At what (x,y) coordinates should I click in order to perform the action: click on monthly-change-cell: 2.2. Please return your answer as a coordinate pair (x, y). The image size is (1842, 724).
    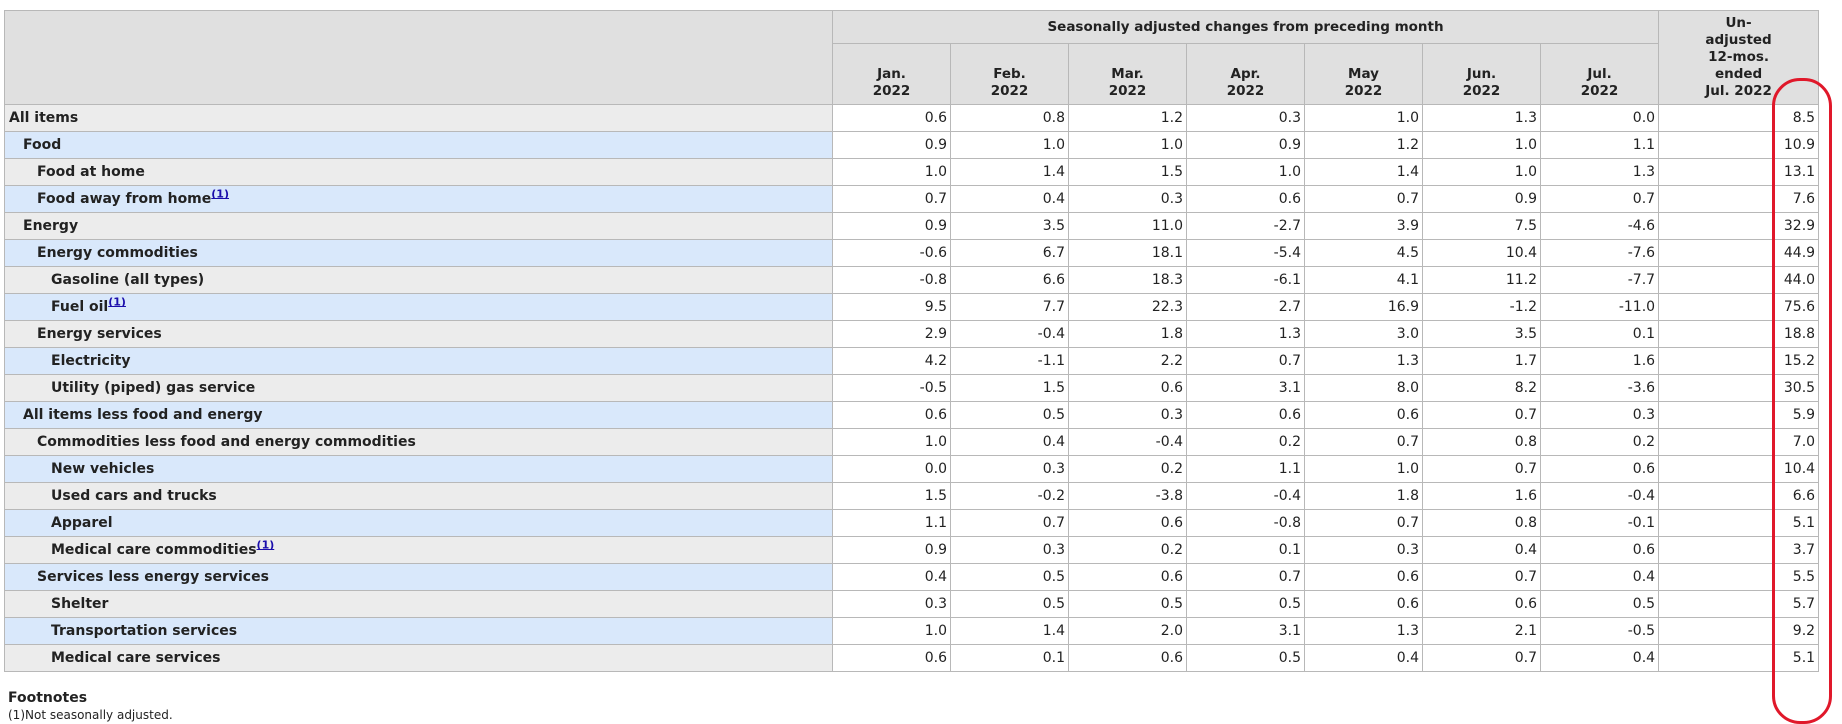
    Looking at the image, I should click on (1127, 361).